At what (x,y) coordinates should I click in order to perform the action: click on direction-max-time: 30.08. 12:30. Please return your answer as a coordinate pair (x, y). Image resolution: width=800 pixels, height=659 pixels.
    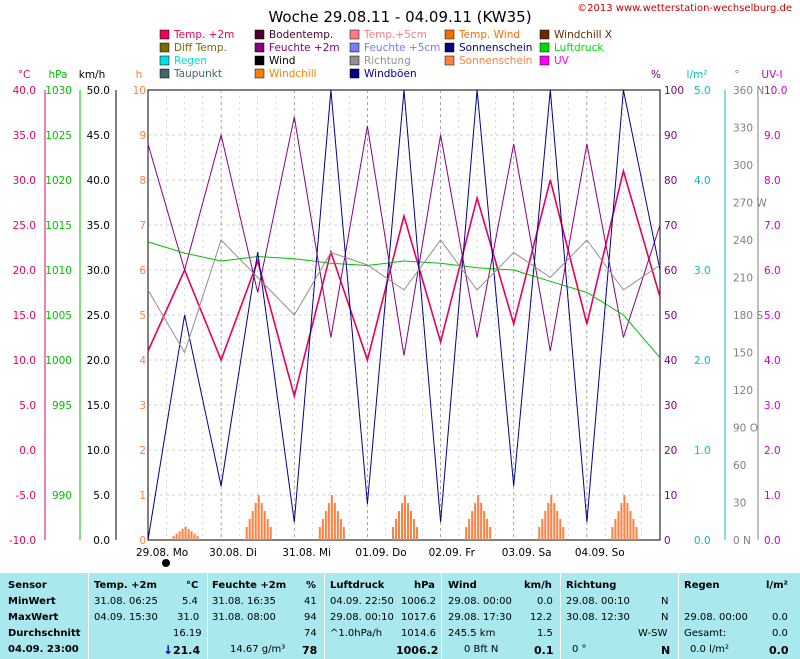
    Looking at the image, I should click on (598, 617).